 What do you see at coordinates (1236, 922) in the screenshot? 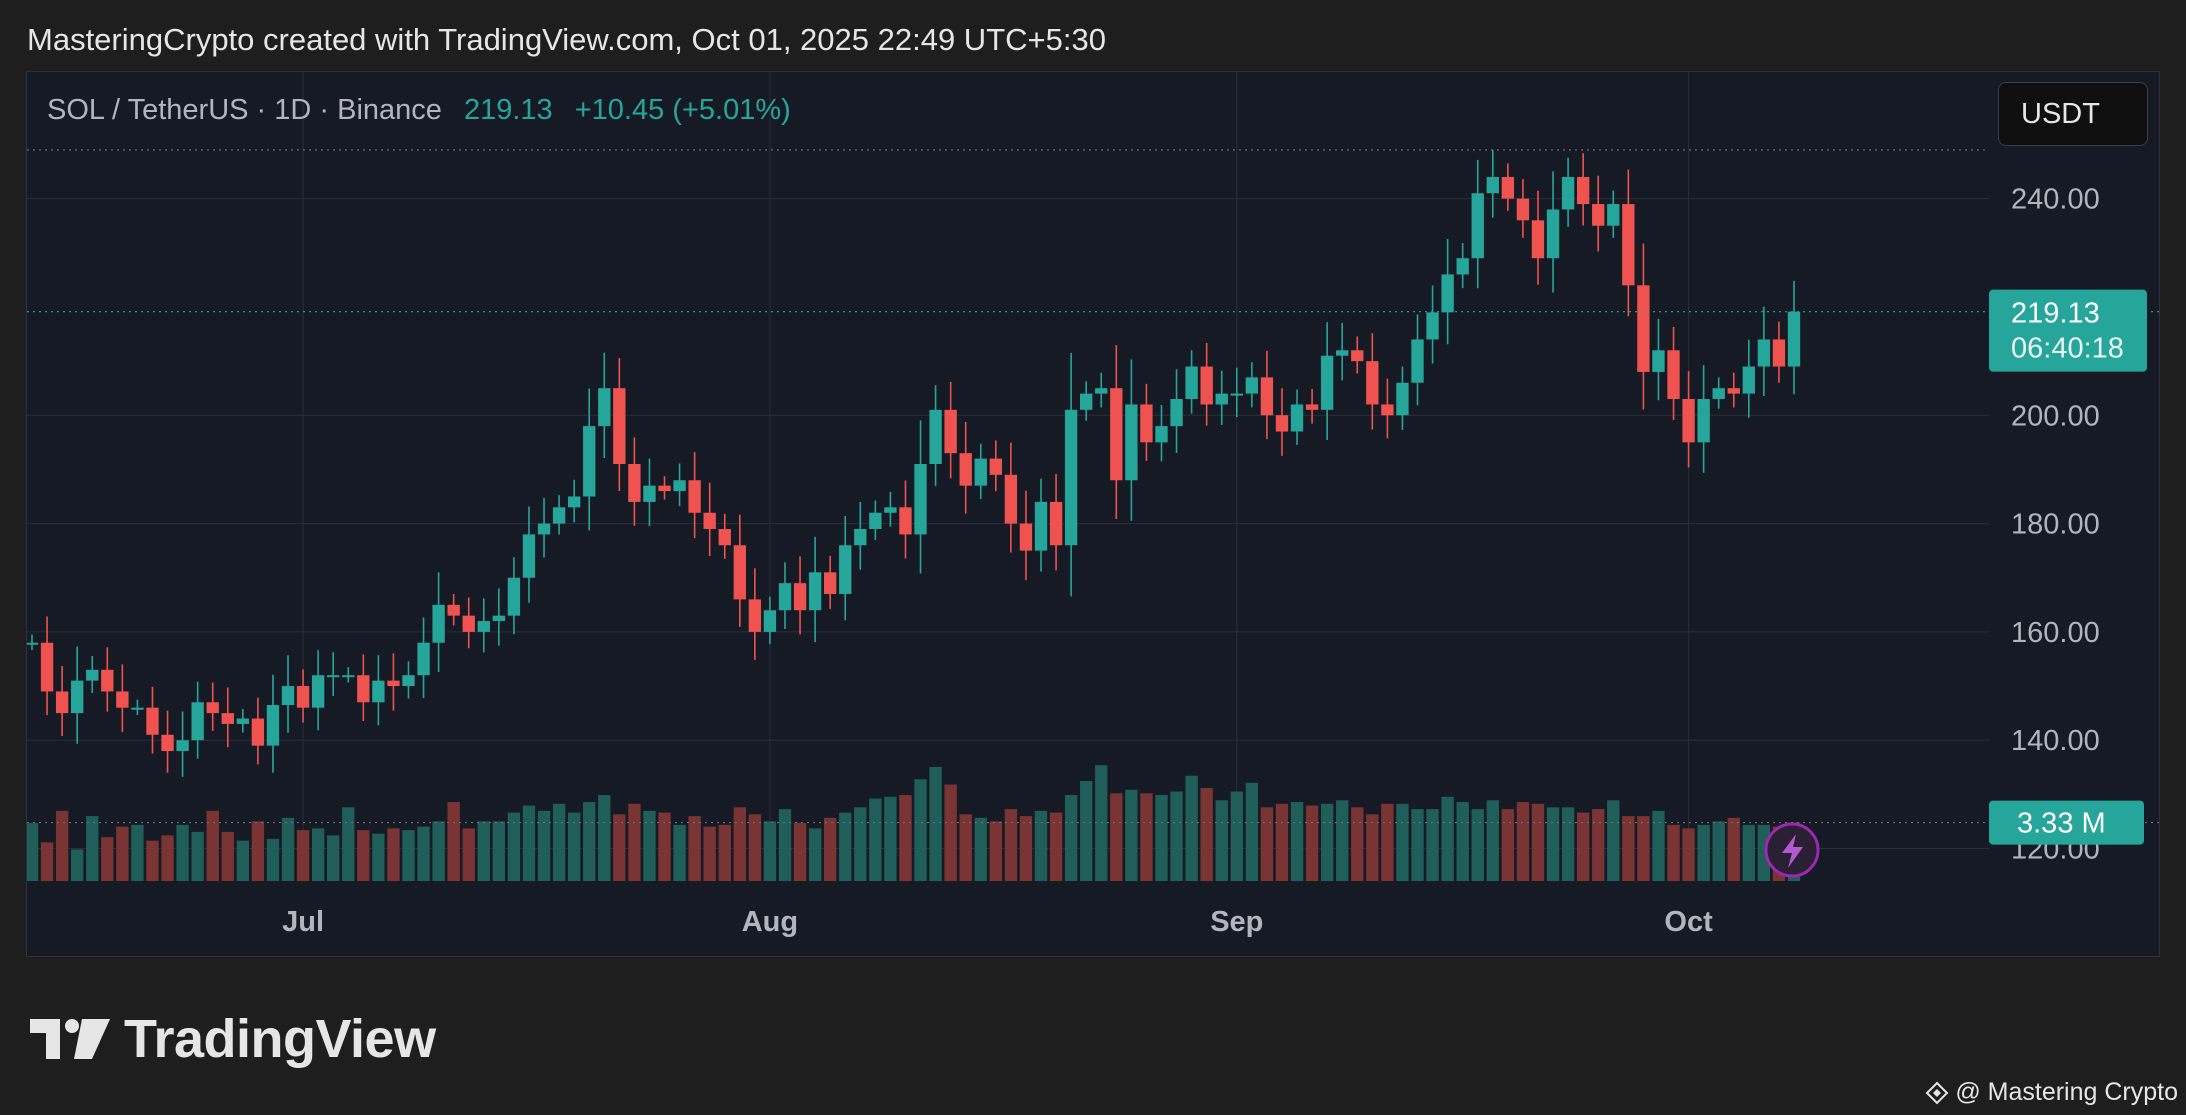
I see `x-tick-label: Sep` at bounding box center [1236, 922].